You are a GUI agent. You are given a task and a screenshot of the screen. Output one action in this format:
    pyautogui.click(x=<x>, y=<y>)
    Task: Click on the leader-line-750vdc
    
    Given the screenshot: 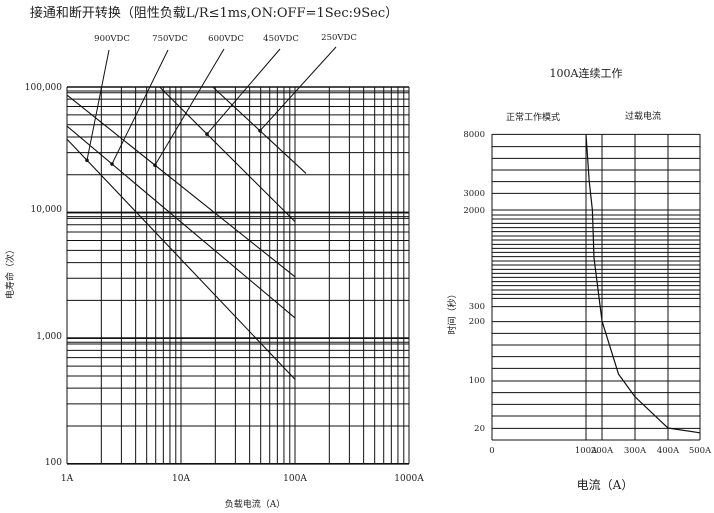 What is the action you would take?
    pyautogui.click(x=140, y=107)
    